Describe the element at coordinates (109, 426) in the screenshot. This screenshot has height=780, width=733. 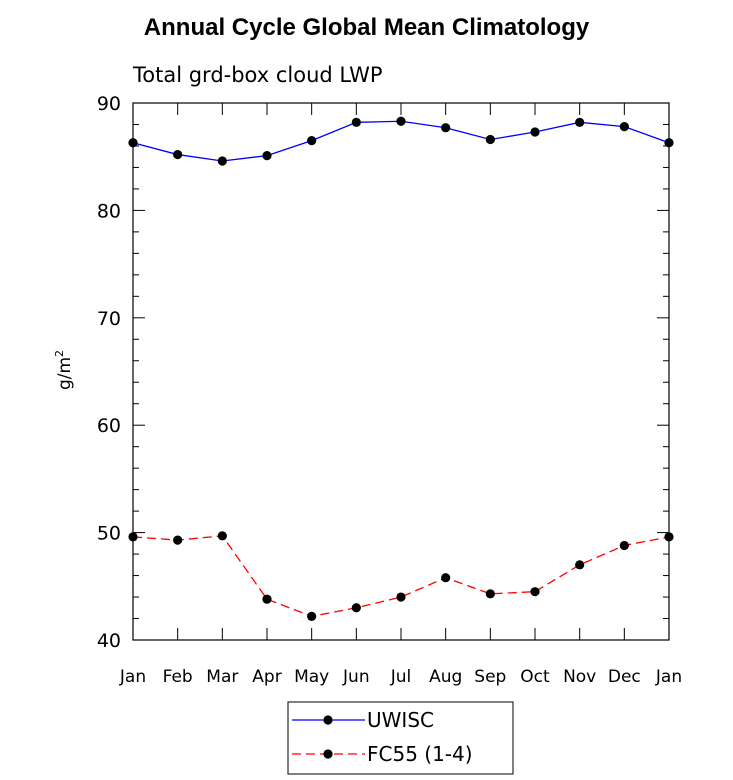
I see `y-tick-label: 60` at that location.